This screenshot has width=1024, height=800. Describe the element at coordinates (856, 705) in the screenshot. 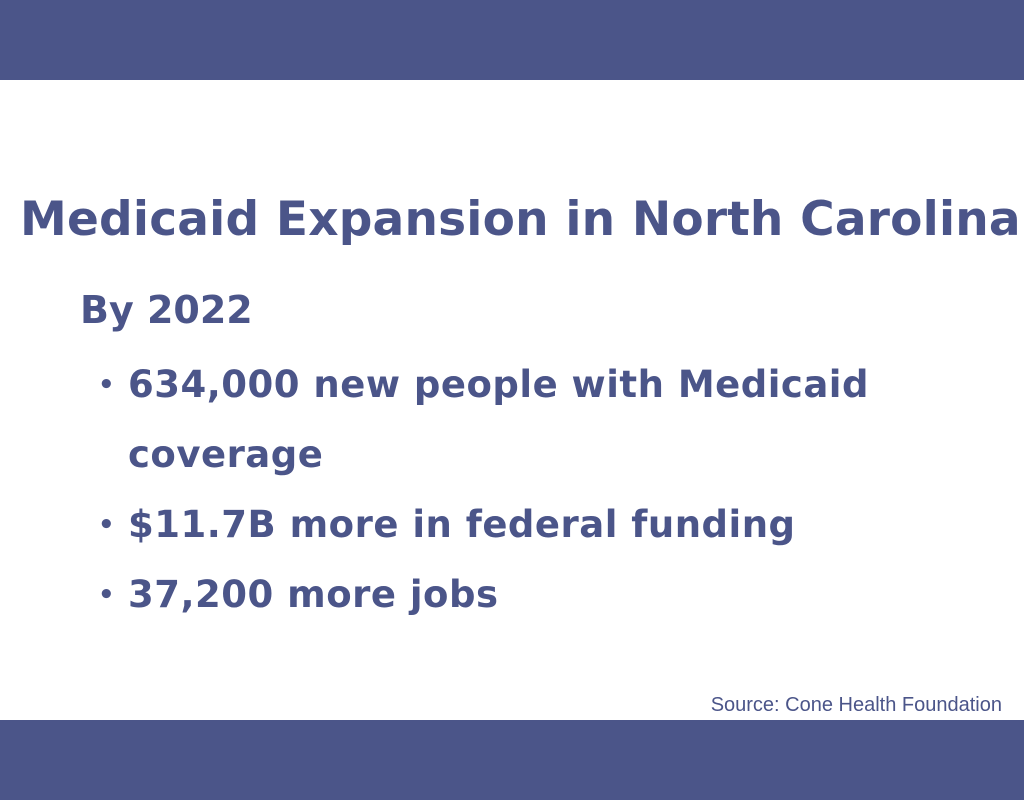

I see `source: Source: Cone Health Foundation` at that location.